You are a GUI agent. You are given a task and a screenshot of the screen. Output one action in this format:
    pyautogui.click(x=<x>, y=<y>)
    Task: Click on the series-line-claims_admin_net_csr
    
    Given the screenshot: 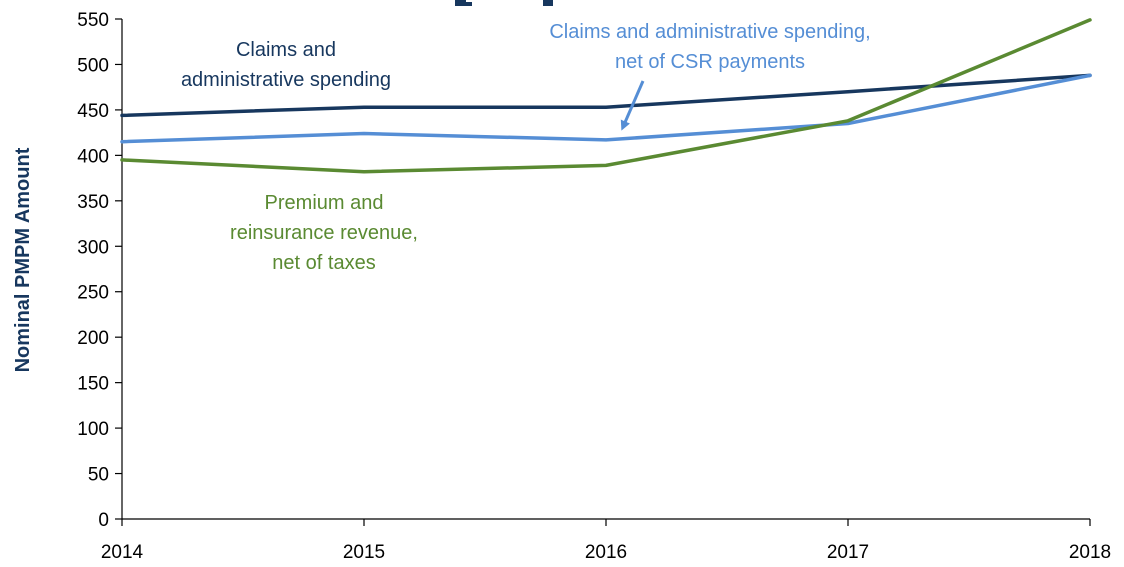 What is the action you would take?
    pyautogui.click(x=606, y=108)
    